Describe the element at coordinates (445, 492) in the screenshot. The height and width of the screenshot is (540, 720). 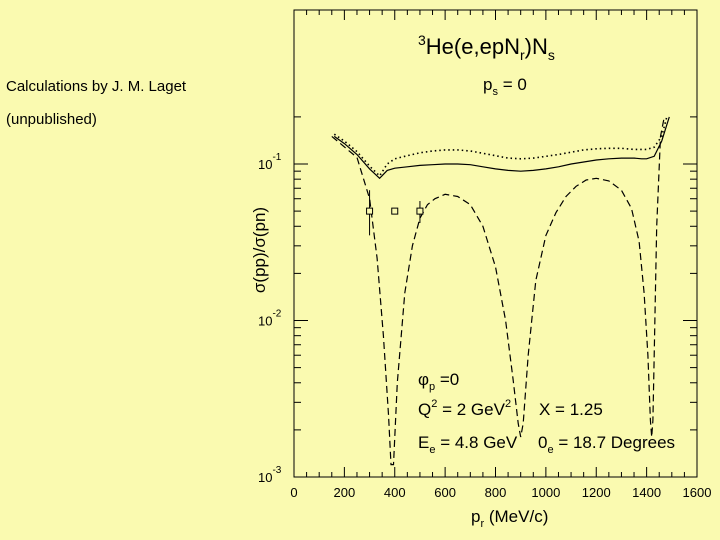
I see `x-tick-label: 600` at that location.